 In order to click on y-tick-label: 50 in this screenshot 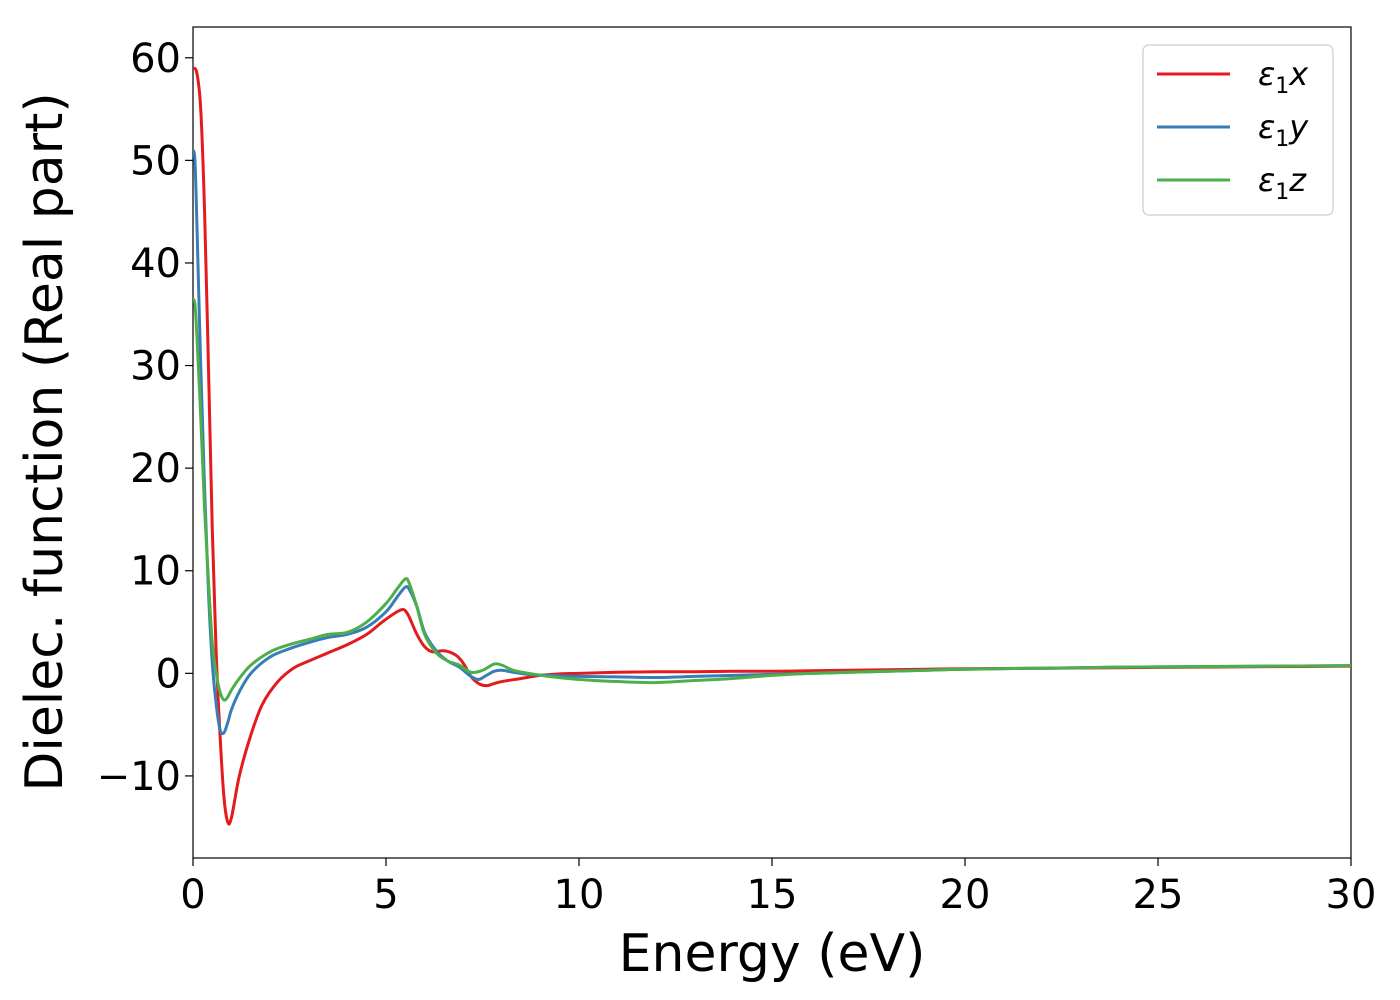, I will do `click(155, 161)`.